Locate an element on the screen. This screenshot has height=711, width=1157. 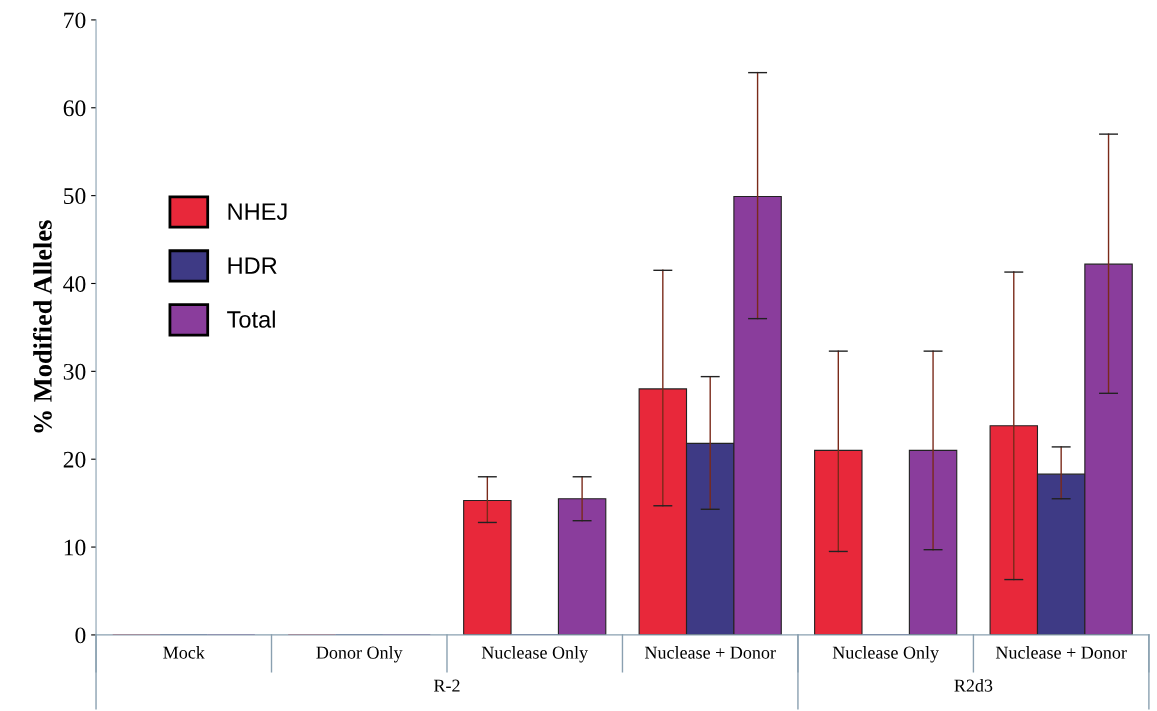
x-tick-label: Donor Only is located at coordinates (359, 654).